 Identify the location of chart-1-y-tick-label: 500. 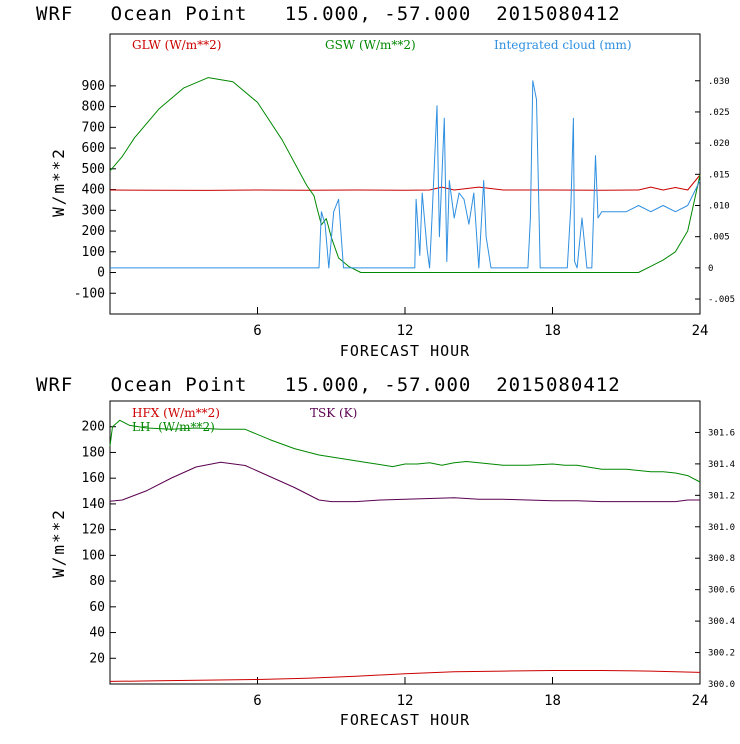
(93, 169).